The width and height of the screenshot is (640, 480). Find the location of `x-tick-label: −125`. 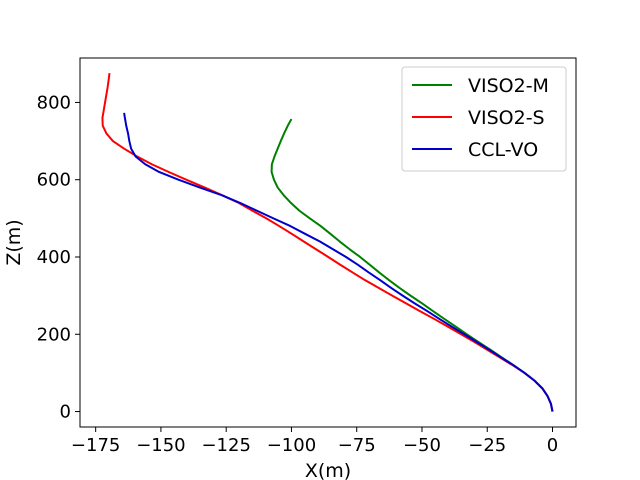

x-tick-label: −125 is located at coordinates (225, 445).